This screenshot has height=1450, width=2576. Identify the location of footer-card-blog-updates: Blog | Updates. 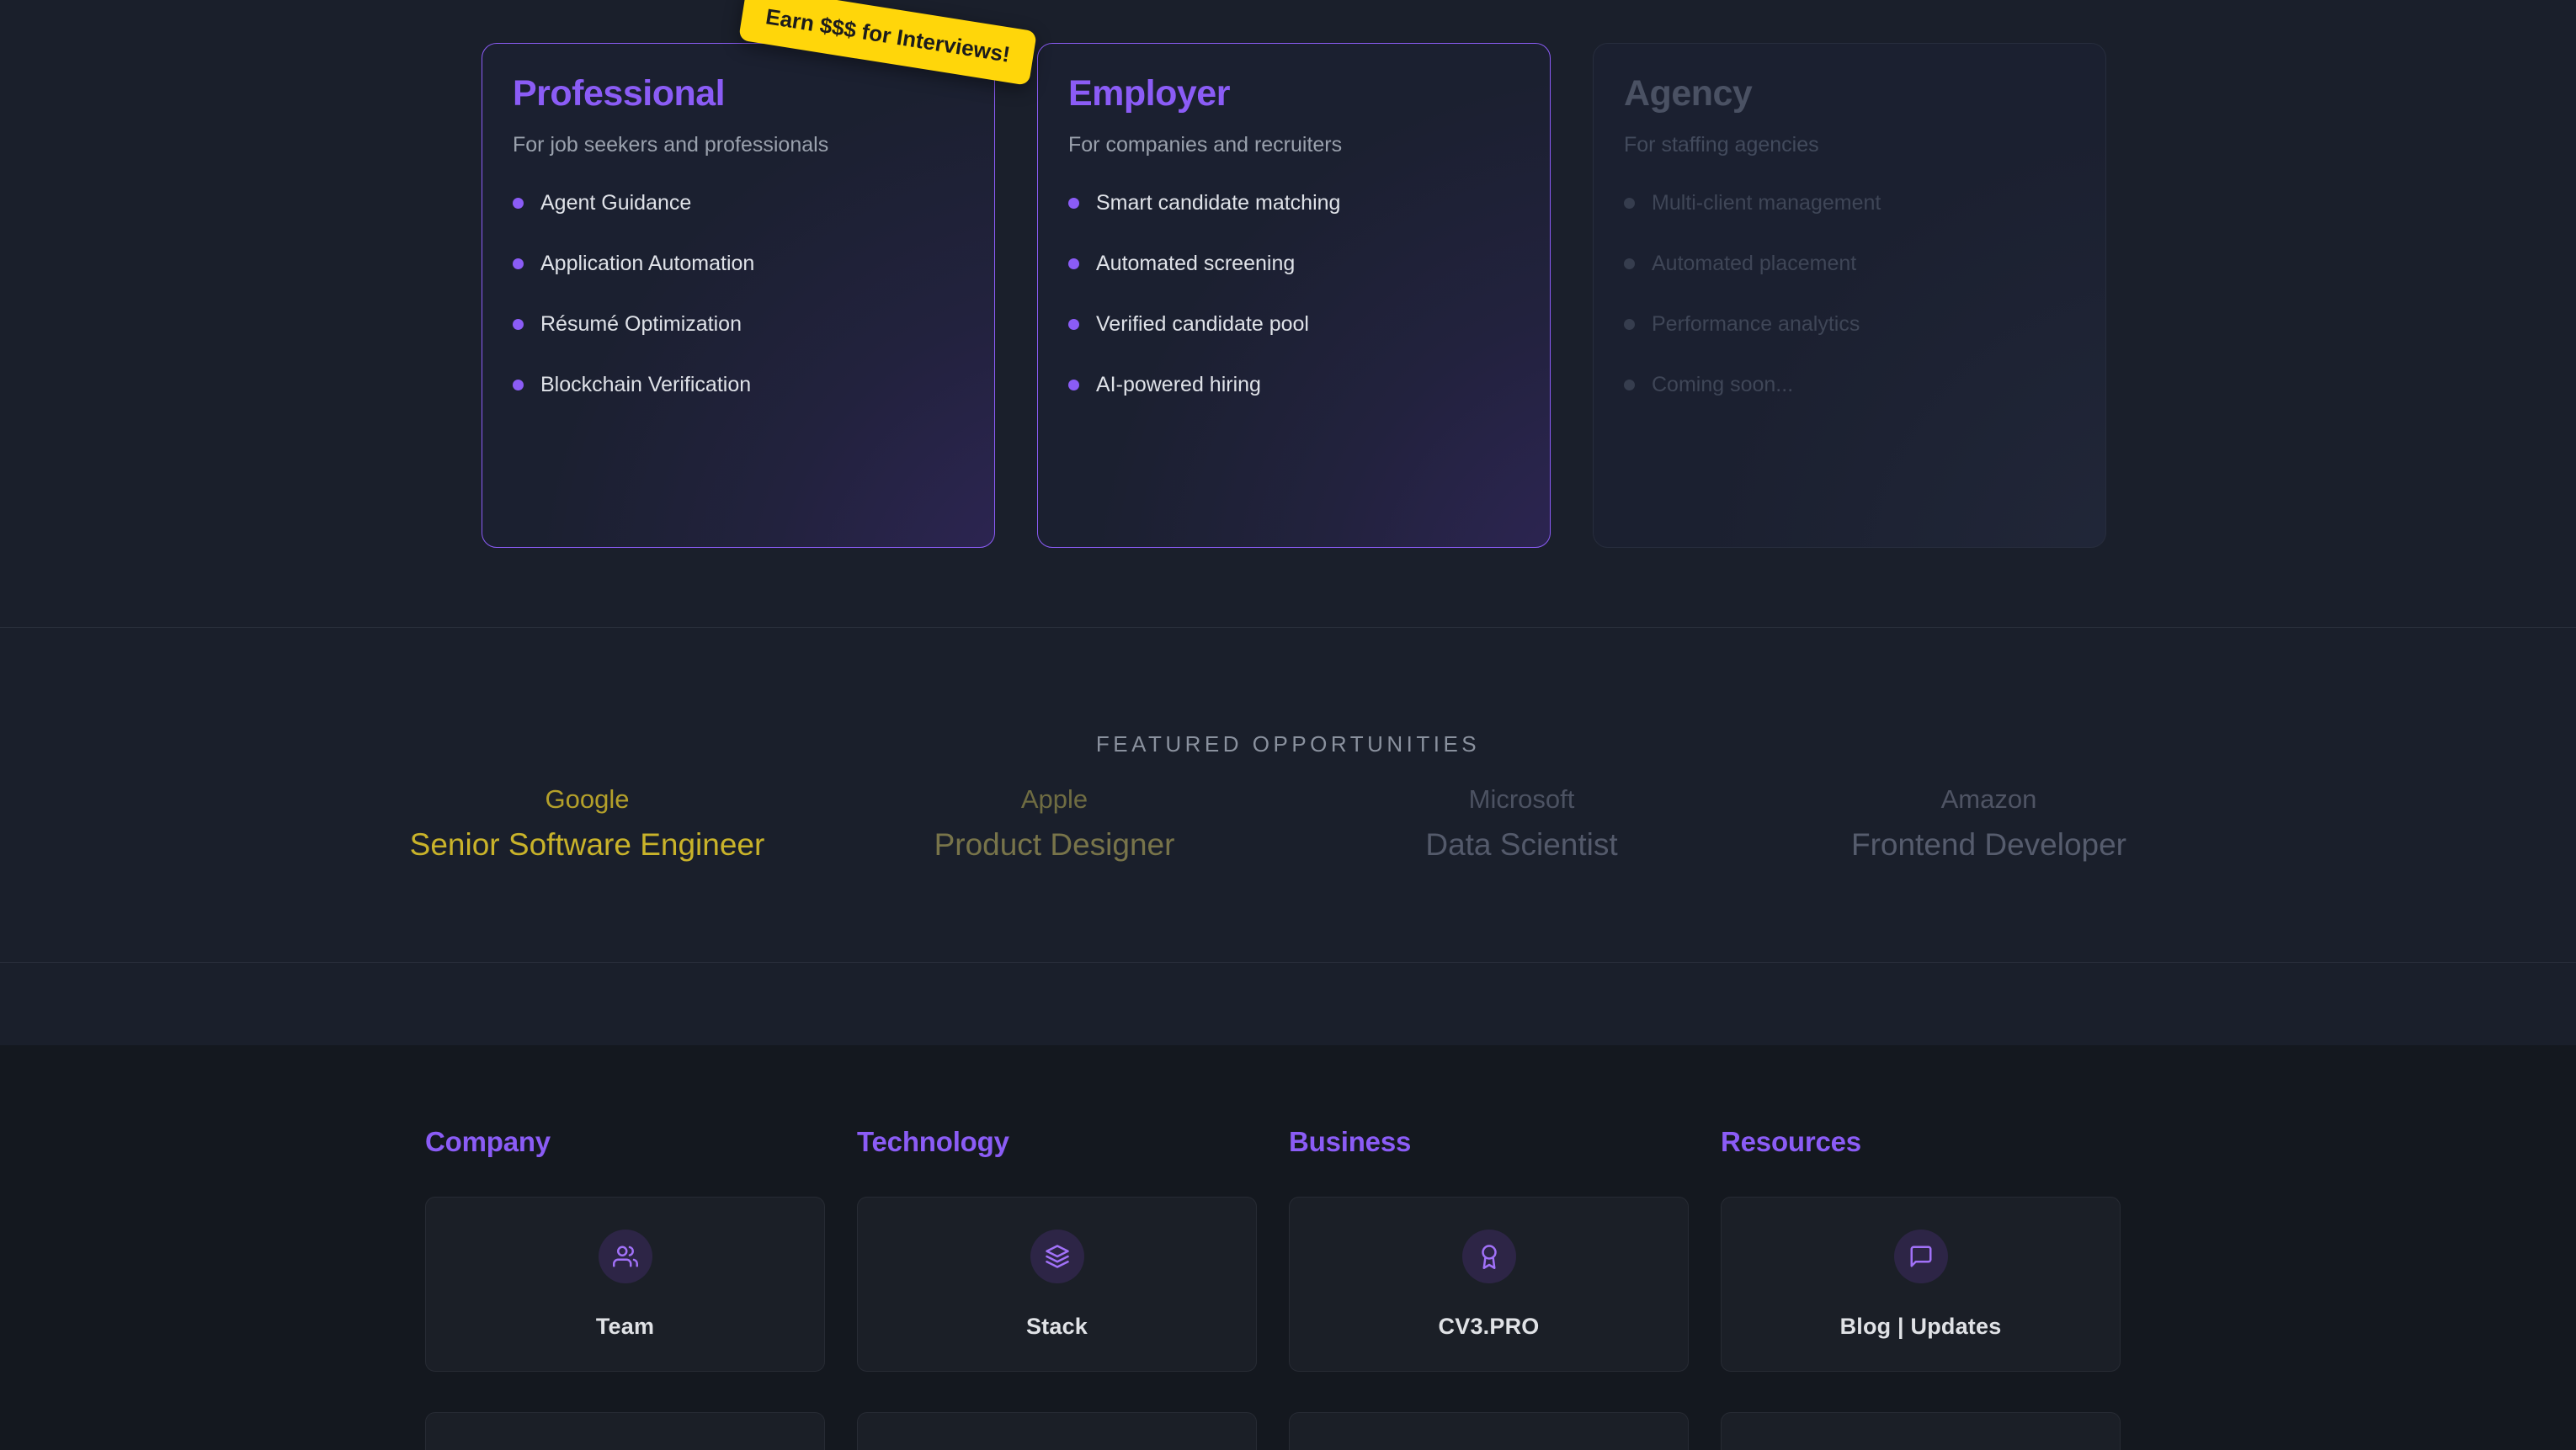
(1921, 1284).